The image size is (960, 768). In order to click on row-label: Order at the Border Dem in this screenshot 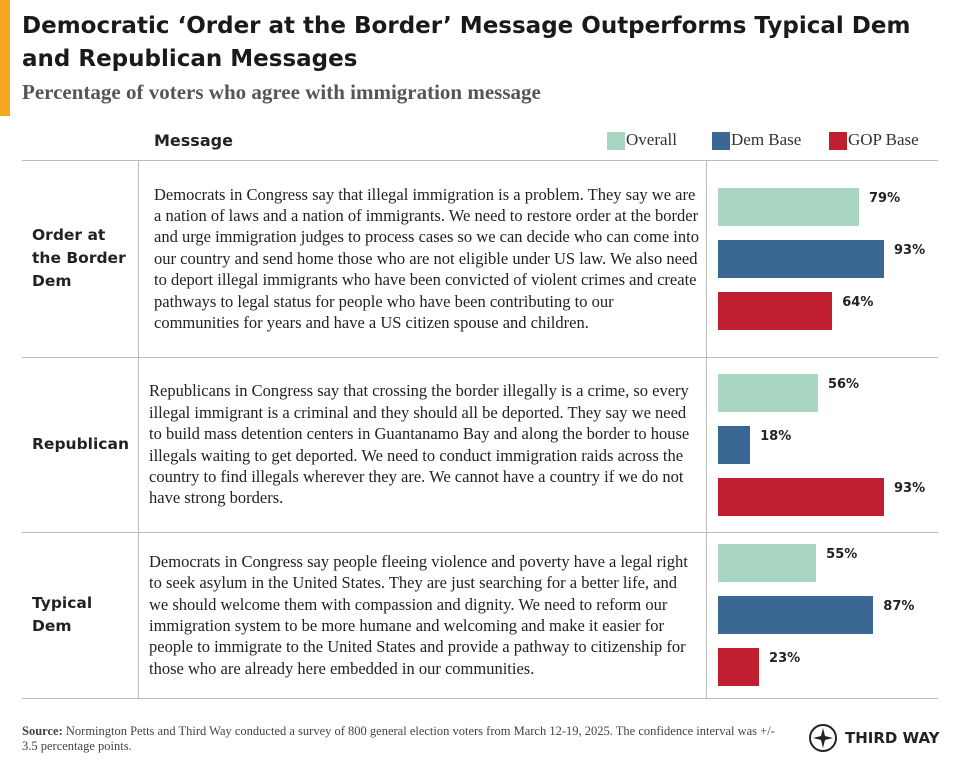, I will do `click(79, 258)`.